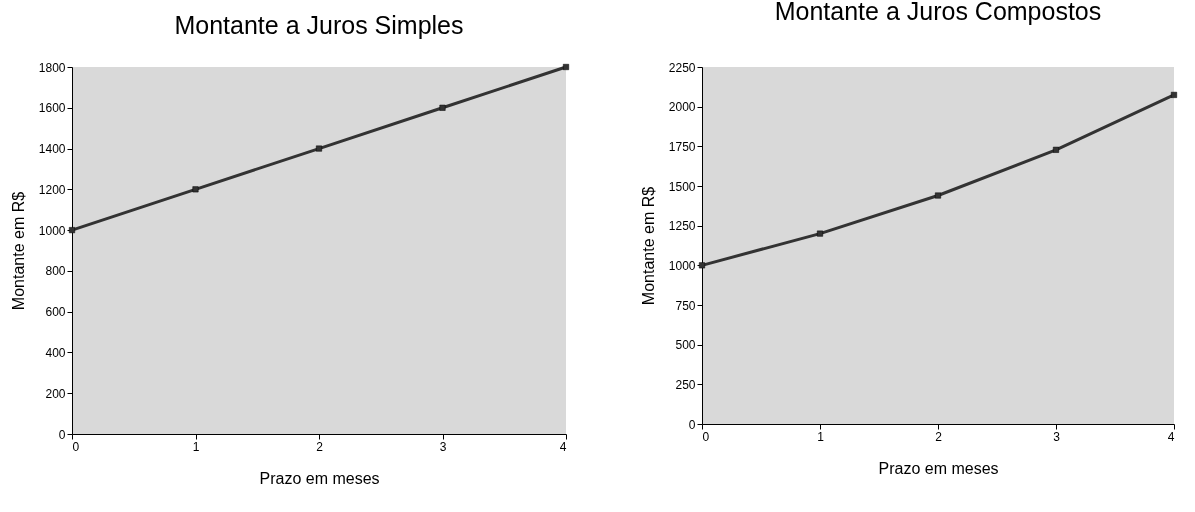  Describe the element at coordinates (682, 107) in the screenshot. I see `y-tick-label: 2000` at that location.